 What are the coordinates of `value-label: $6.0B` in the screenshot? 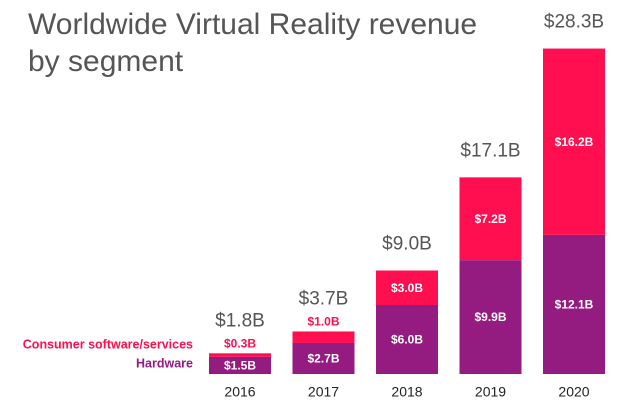 It's located at (407, 340).